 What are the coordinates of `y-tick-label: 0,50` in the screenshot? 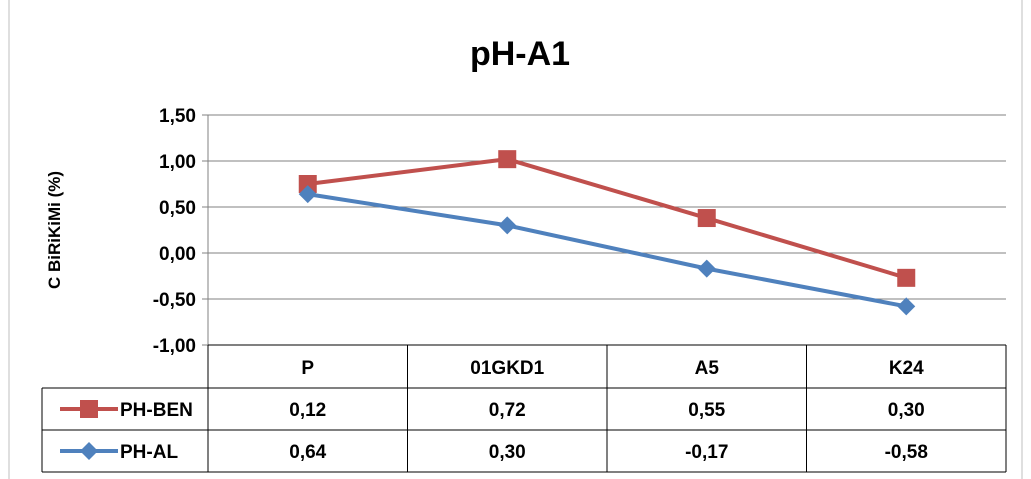 It's located at (177, 208).